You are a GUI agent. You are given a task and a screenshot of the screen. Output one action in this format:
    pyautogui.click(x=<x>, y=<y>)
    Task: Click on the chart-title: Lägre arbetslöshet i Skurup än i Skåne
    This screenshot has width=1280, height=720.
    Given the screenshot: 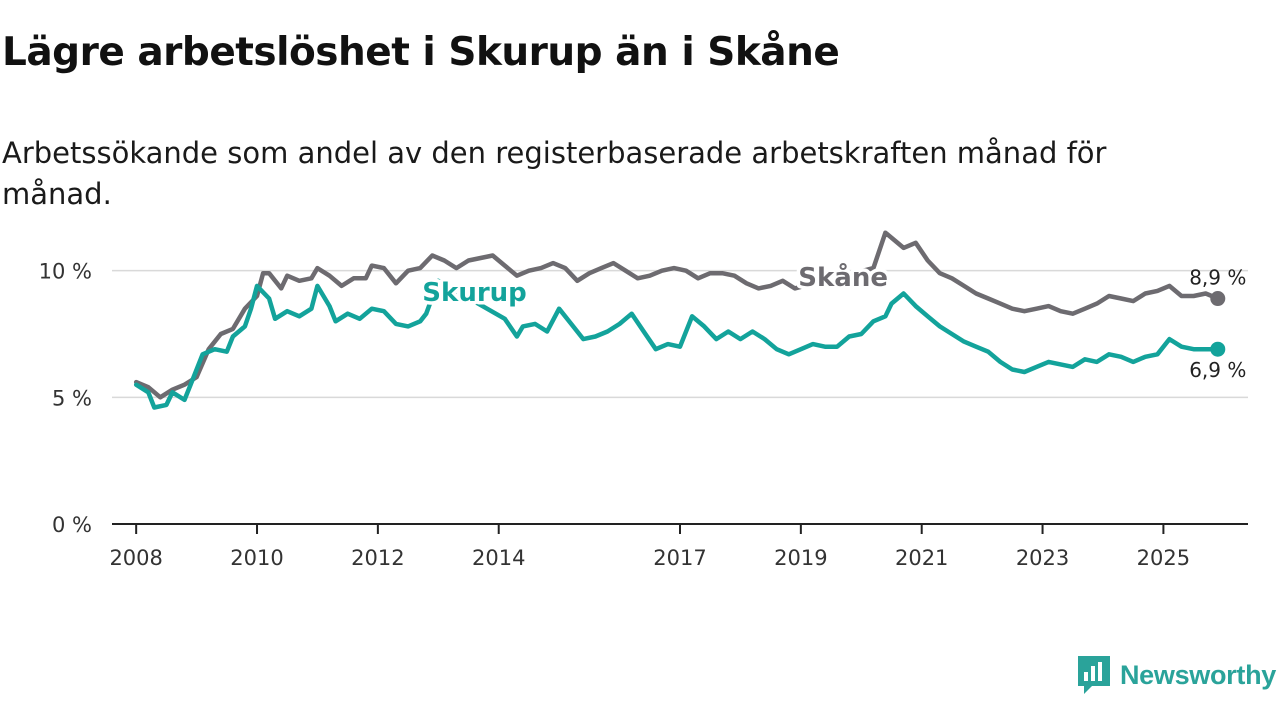 What is the action you would take?
    pyautogui.click(x=421, y=52)
    